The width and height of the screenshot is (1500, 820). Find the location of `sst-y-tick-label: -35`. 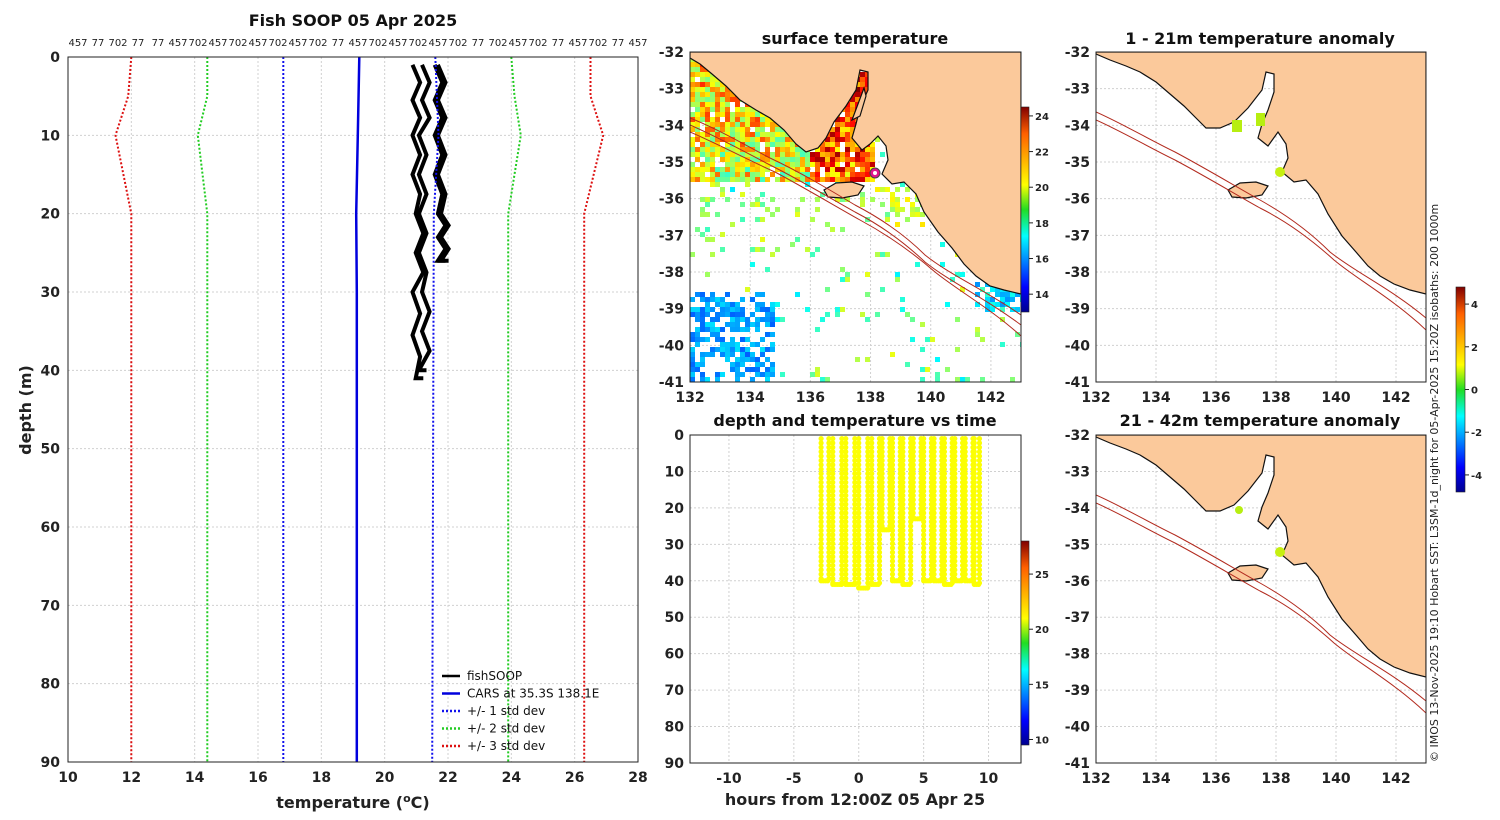

sst-y-tick-label: -35 is located at coordinates (671, 163).